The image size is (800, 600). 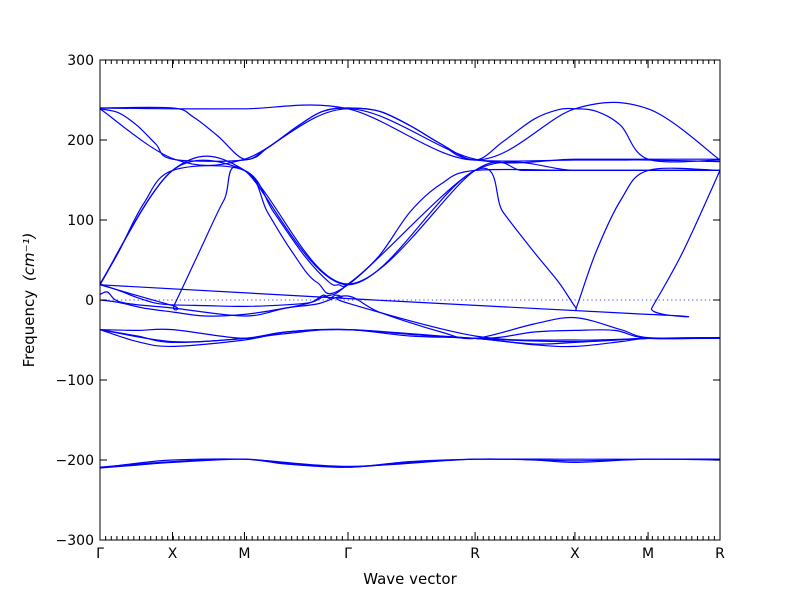 I want to click on y-tick-label: 0, so click(x=89, y=301).